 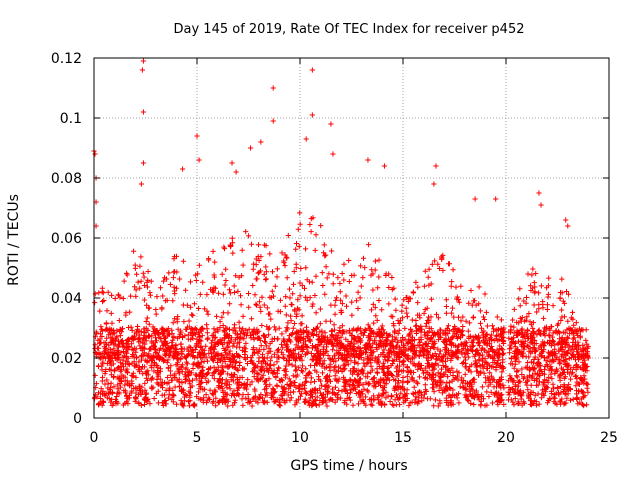 I want to click on y-tick-label: 0, so click(x=77, y=419).